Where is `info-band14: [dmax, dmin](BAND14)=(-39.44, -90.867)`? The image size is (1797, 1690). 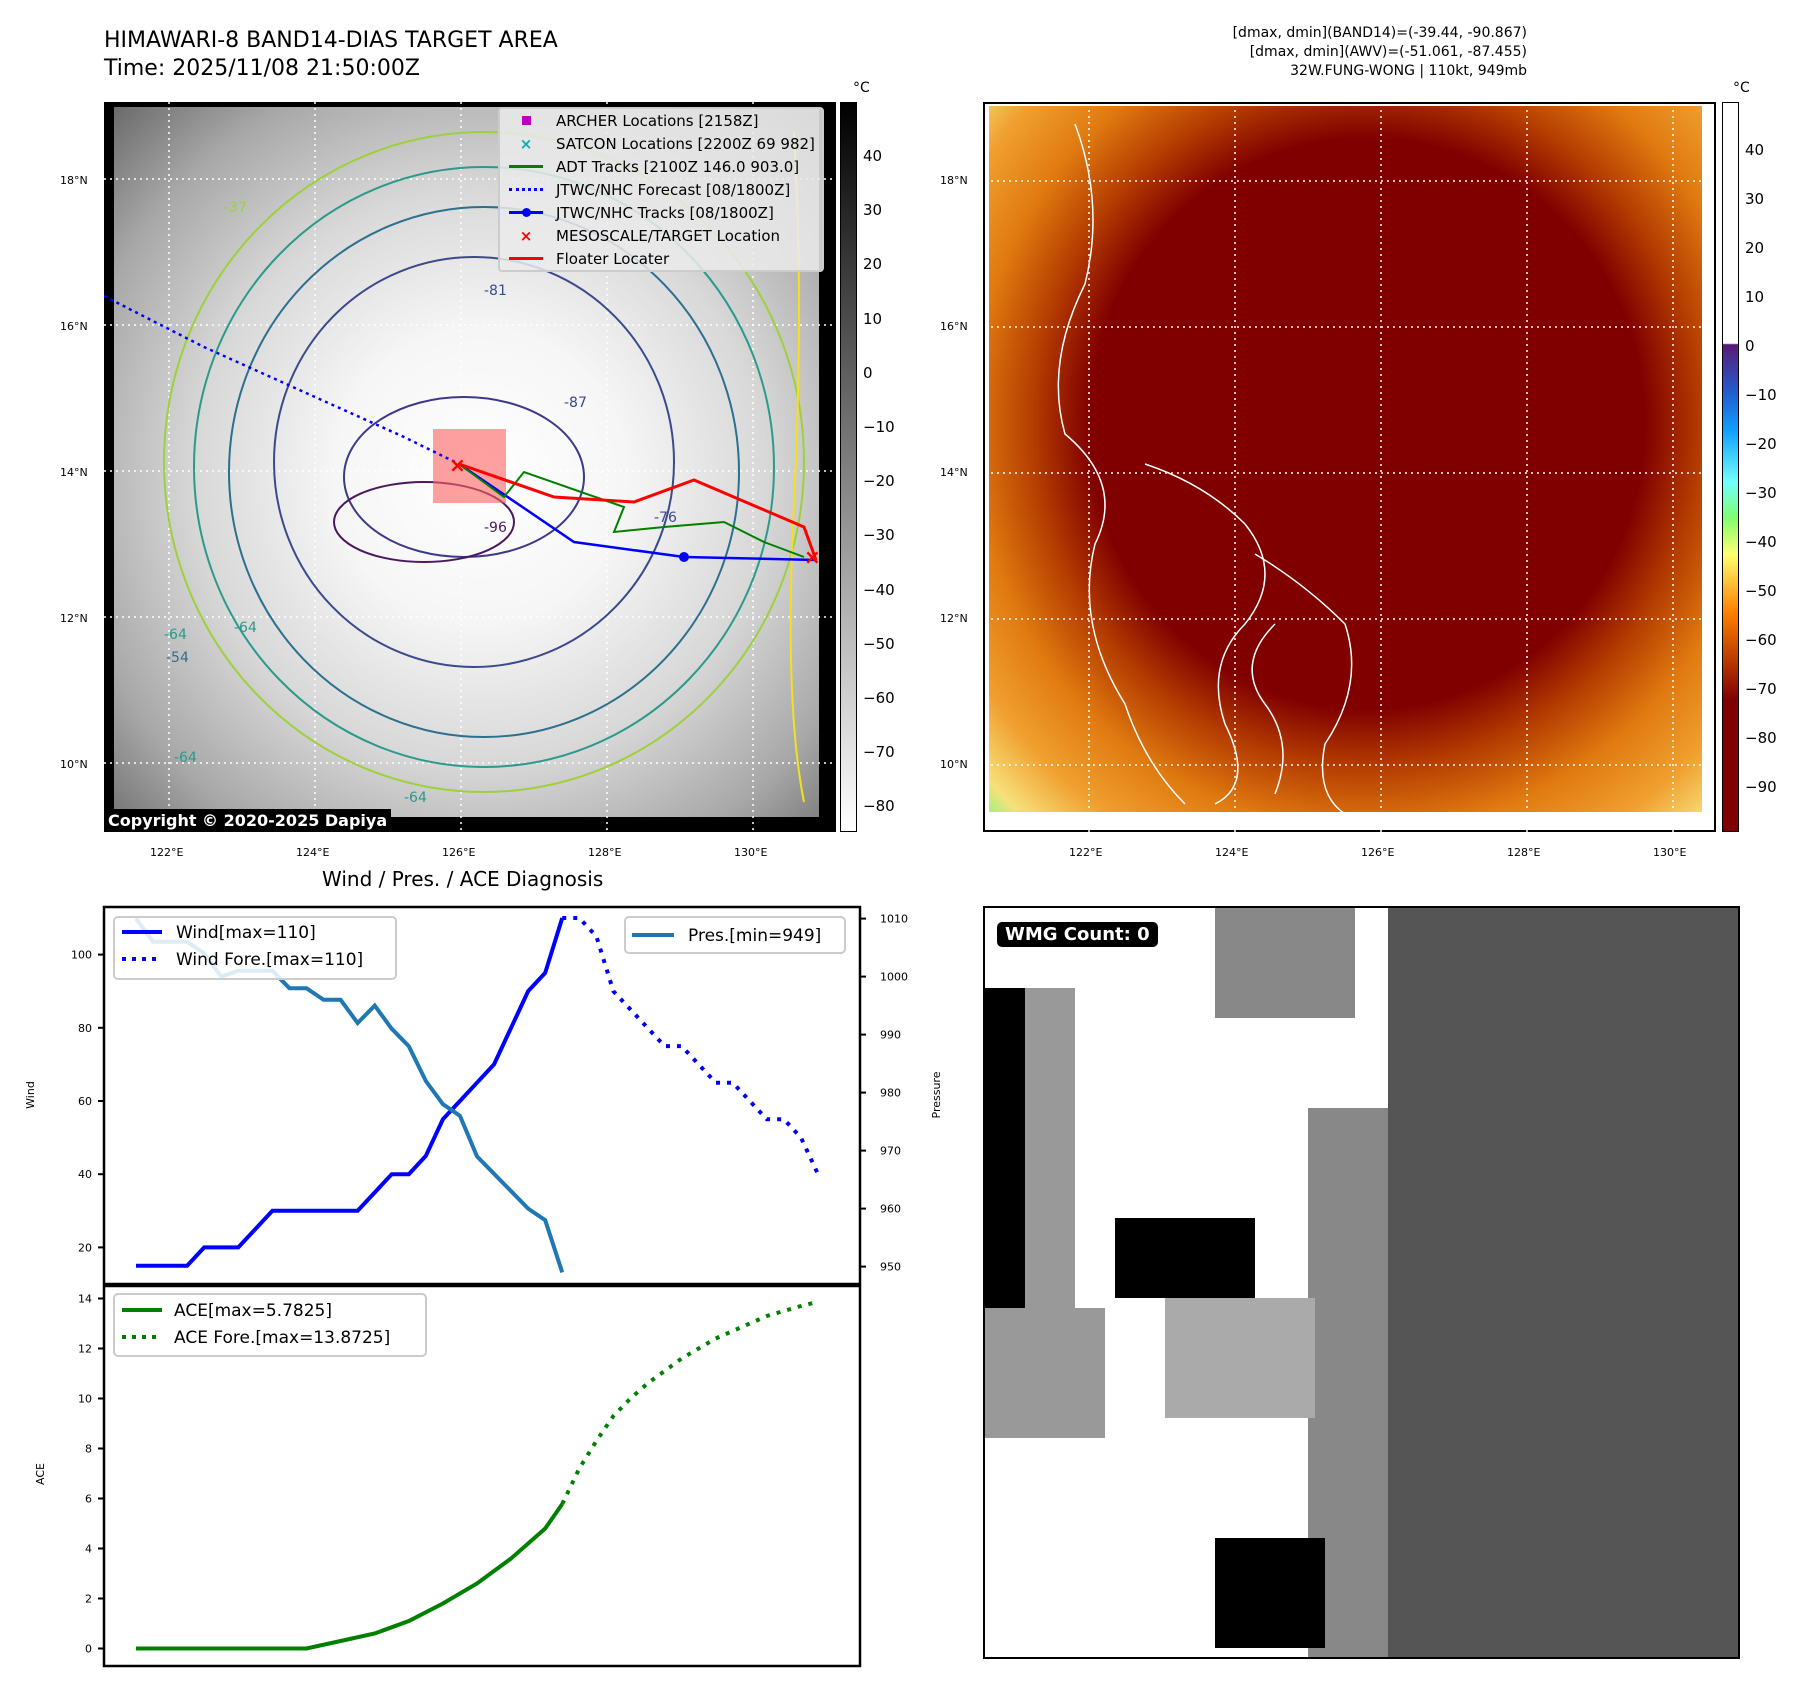 info-band14: [dmax, dmin](BAND14)=(-39.44, -90.867) is located at coordinates (1379, 33).